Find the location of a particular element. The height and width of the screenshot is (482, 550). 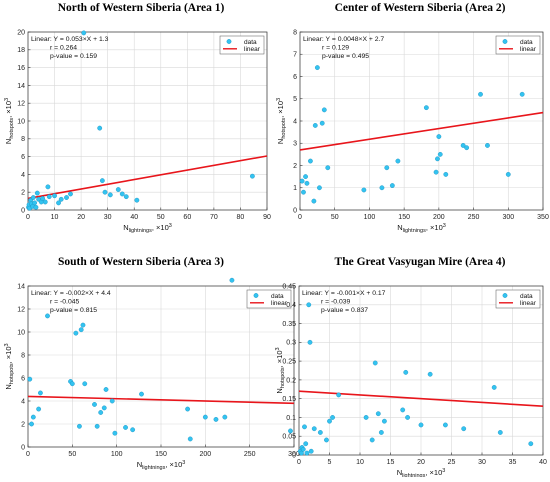

chart-title: Center of Western Siberia (Area 2) is located at coordinates (420, 8).